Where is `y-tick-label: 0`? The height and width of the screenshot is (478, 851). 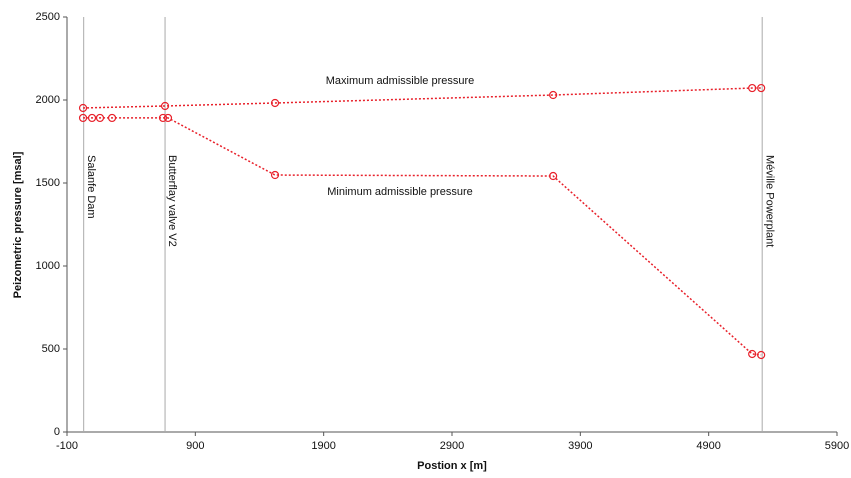
y-tick-label: 0 is located at coordinates (57, 432).